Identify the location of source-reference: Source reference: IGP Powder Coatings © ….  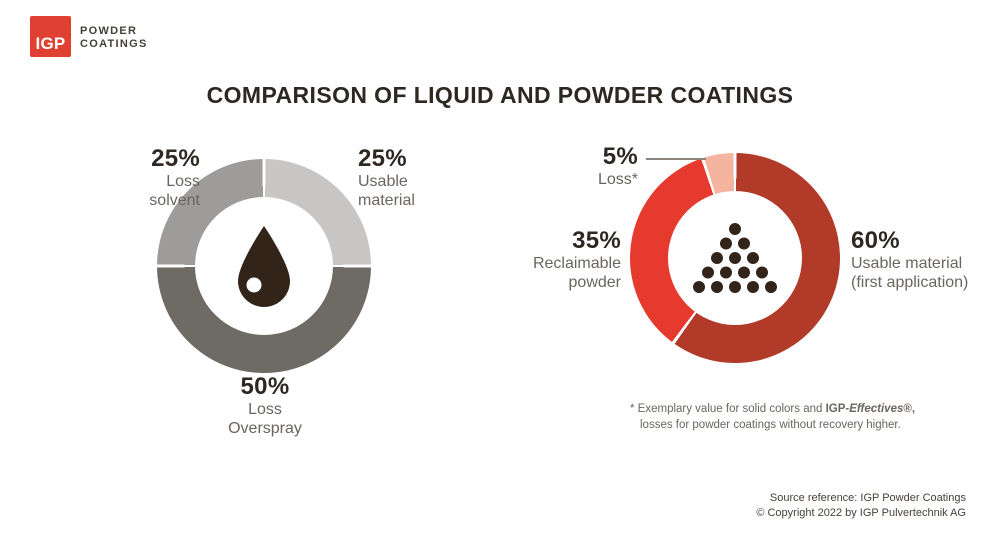
(816, 506).